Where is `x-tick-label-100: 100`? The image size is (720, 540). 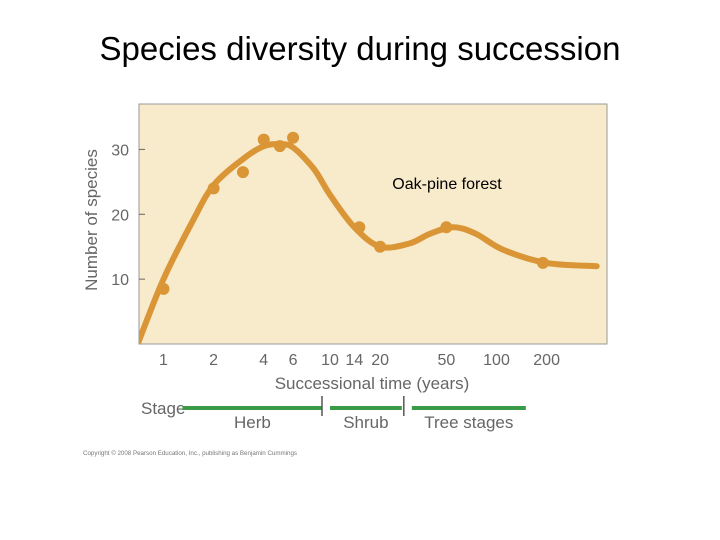
x-tick-label-100: 100 is located at coordinates (496, 360).